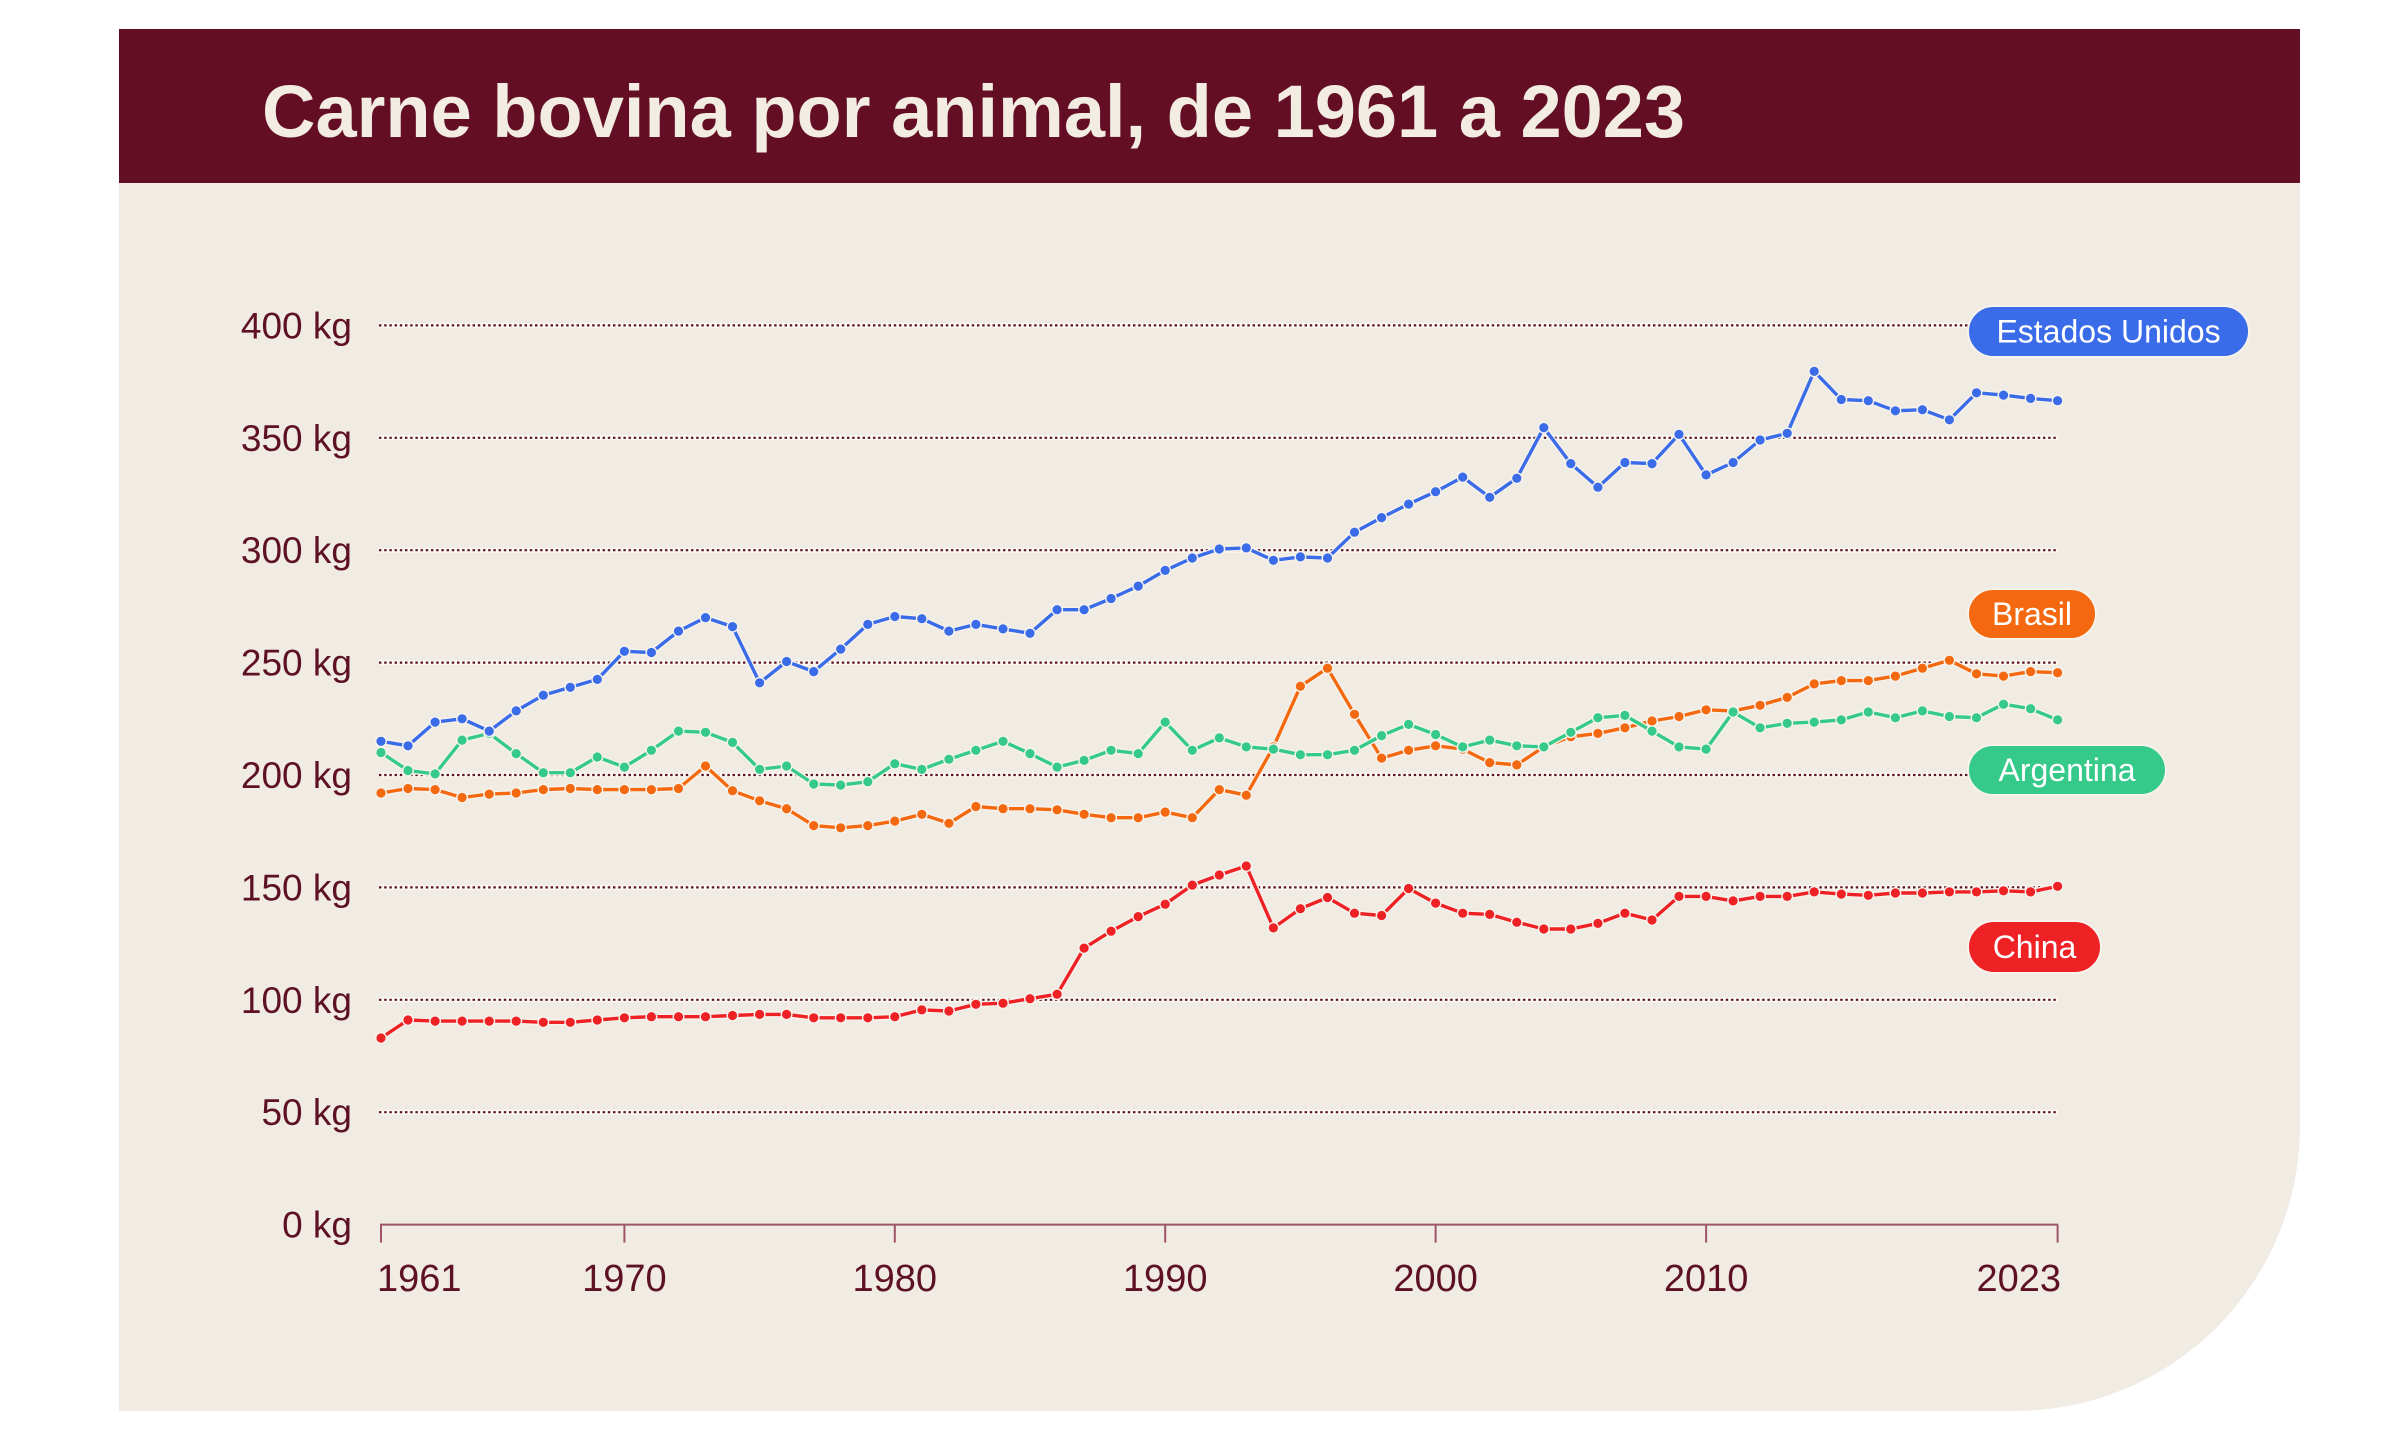  I want to click on svg-text: 2010, so click(1706, 1279).